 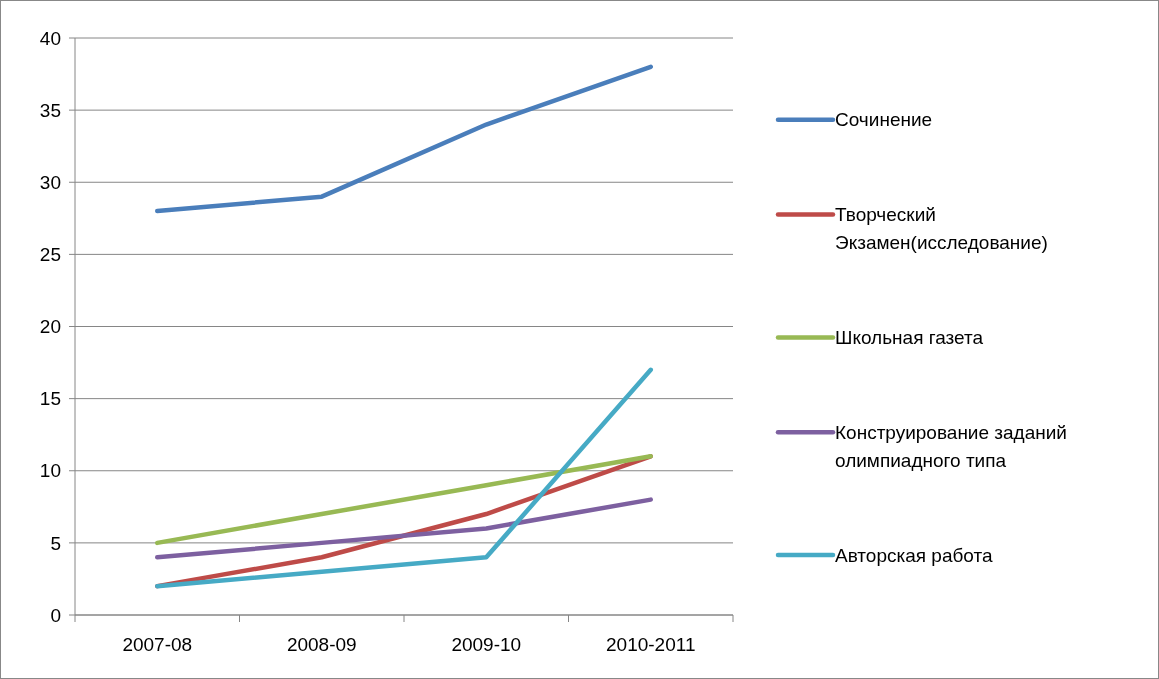 I want to click on y-tick-label: 35, so click(x=50, y=110).